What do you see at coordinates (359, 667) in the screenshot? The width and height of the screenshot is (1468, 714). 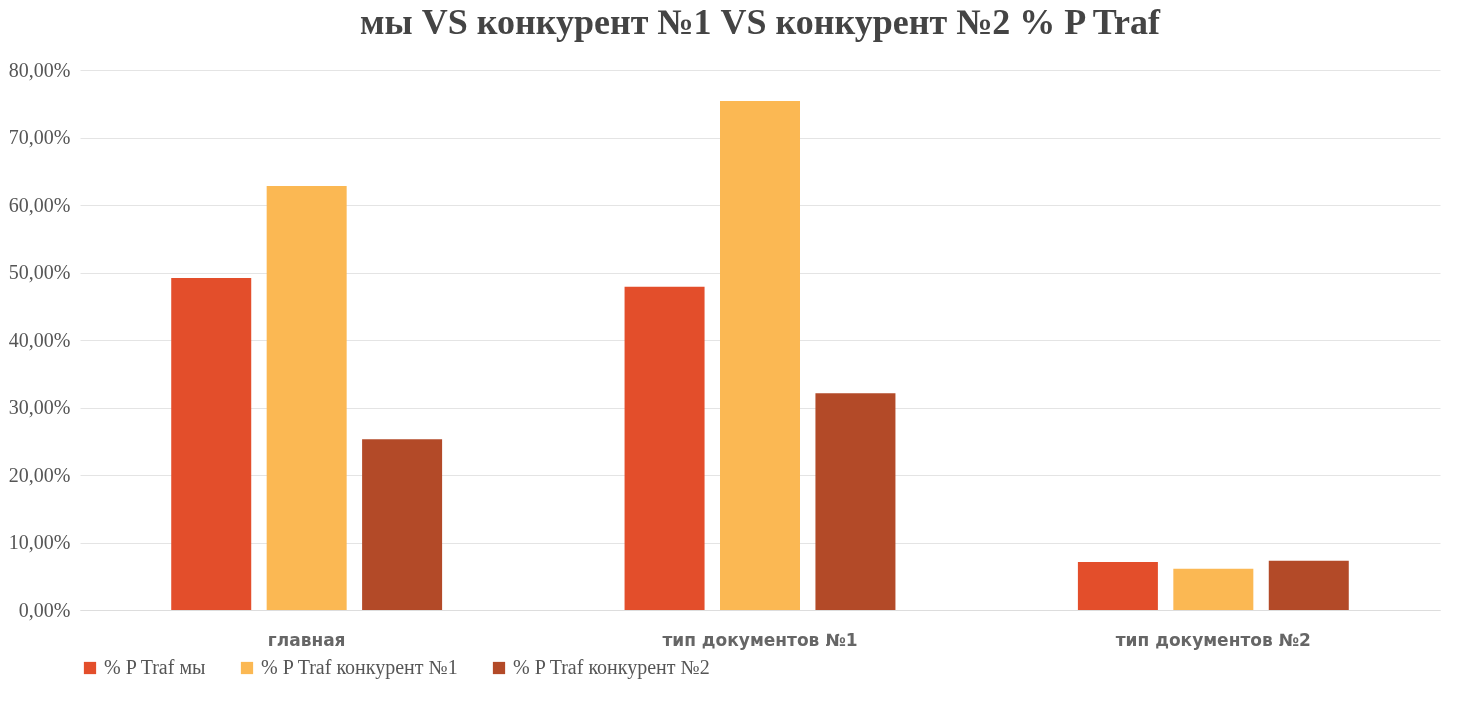 I see `legend-label: % P Traf конкурент №1` at bounding box center [359, 667].